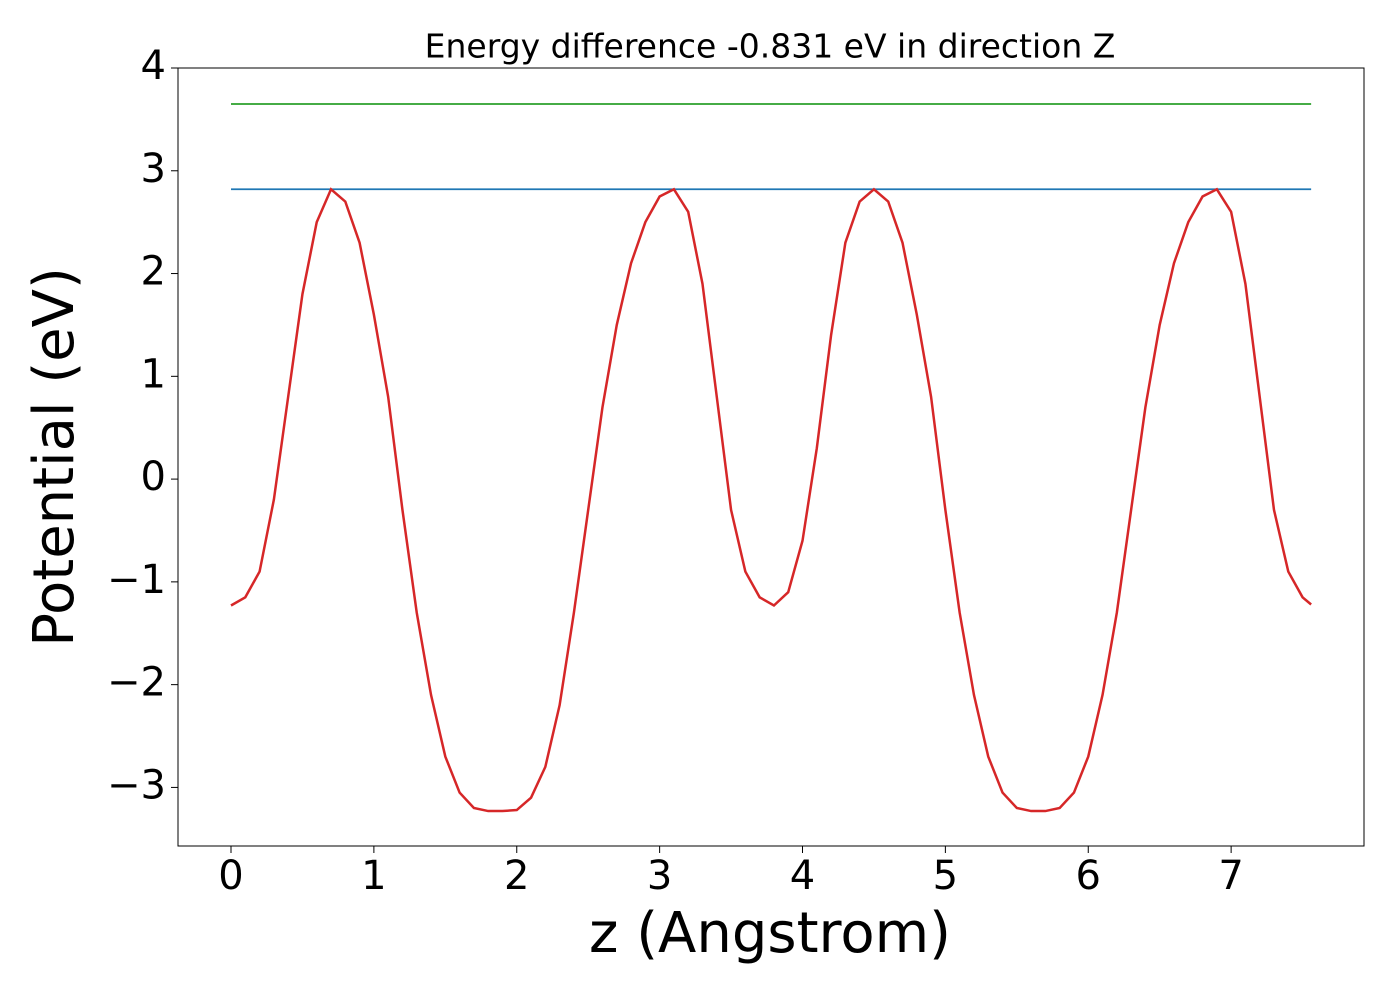  I want to click on x-tick-label: 0, so click(230, 876).